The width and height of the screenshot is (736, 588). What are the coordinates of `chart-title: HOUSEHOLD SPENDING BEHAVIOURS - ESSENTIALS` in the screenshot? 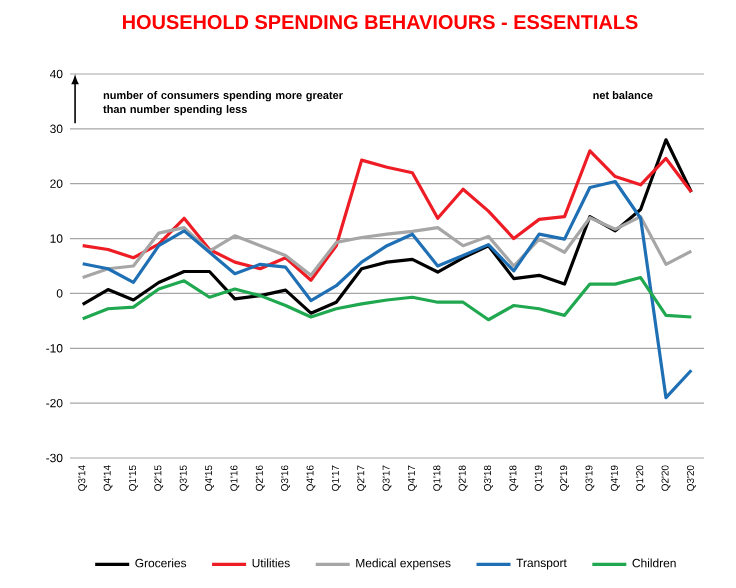 It's located at (380, 22).